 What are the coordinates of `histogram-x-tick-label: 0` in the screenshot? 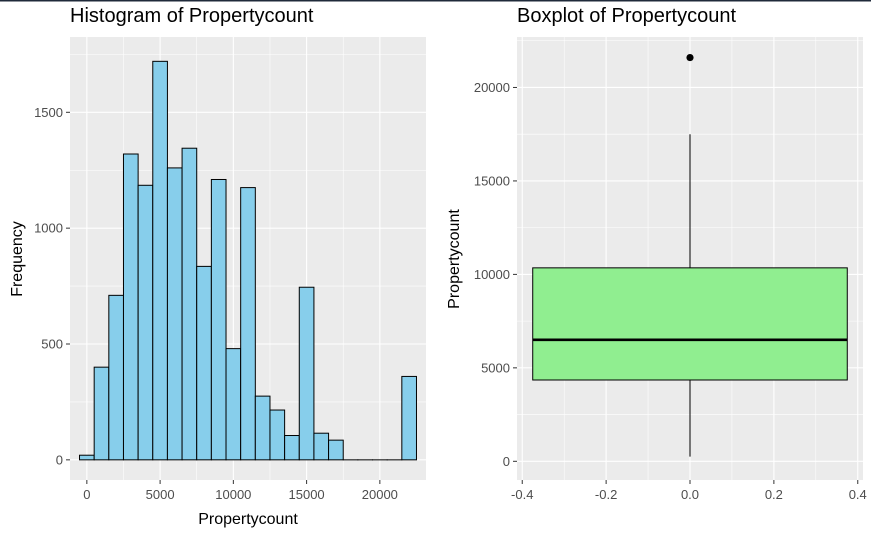 It's located at (86, 494).